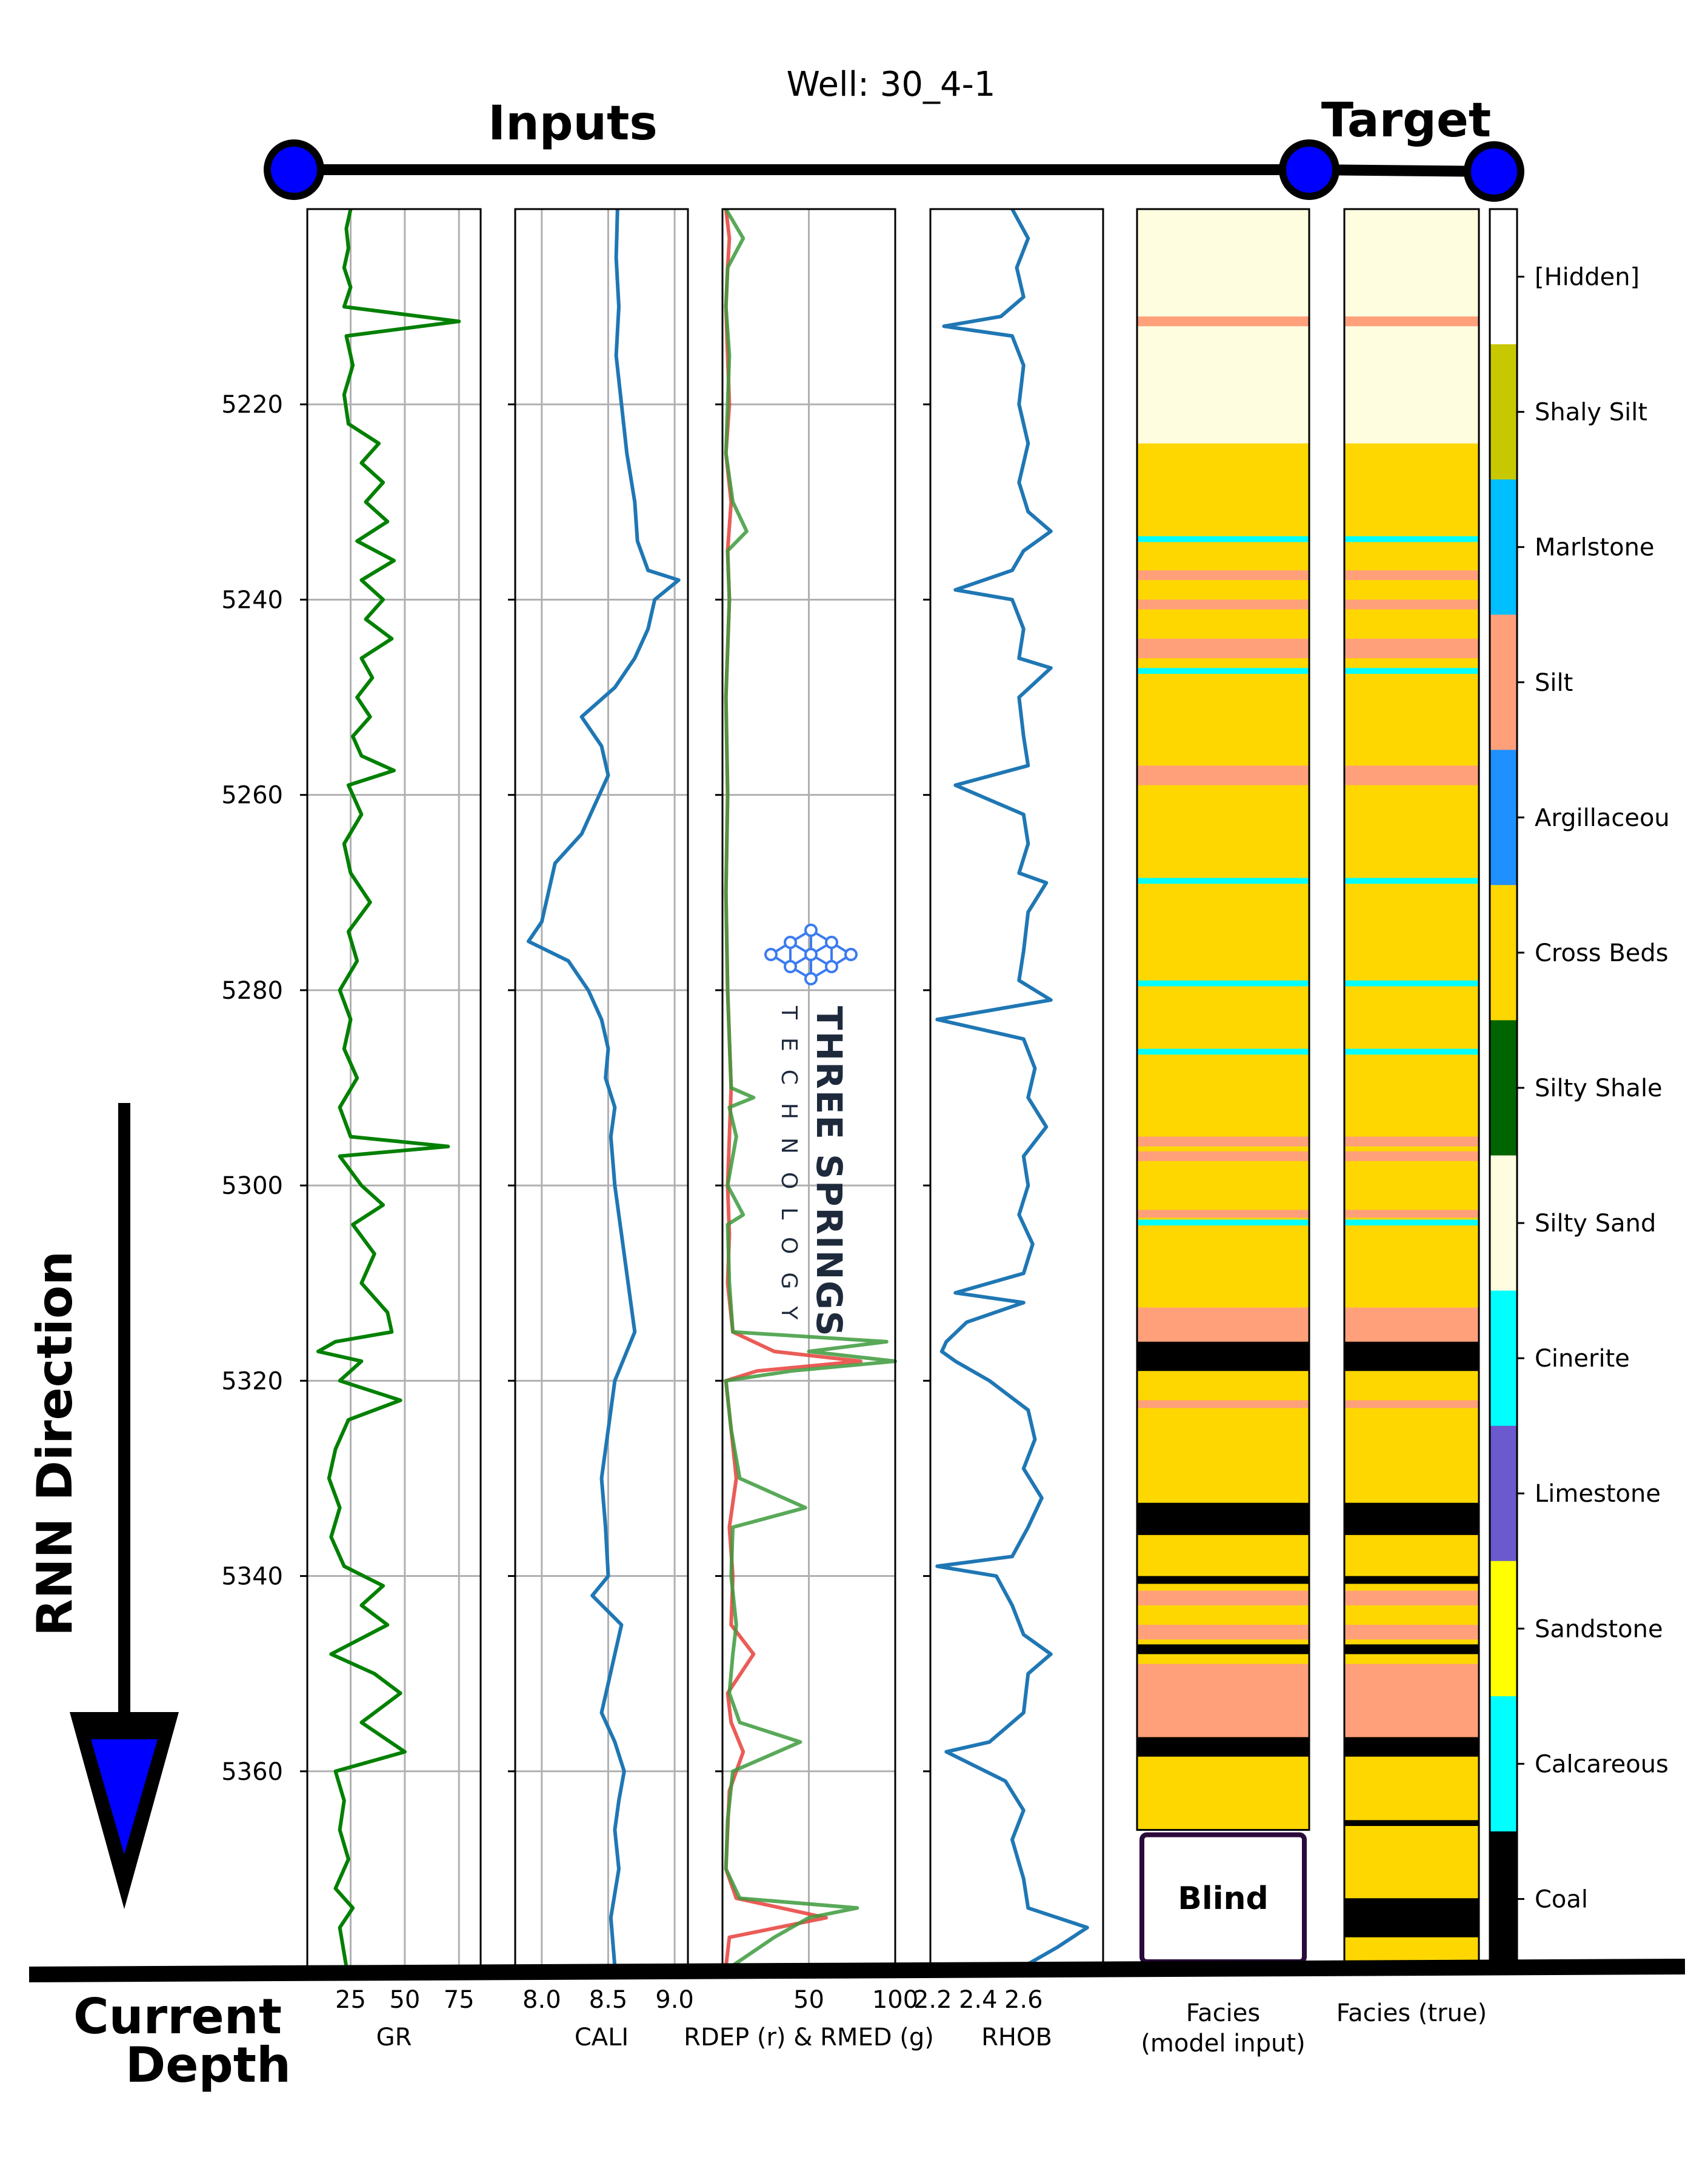 The image size is (1708, 2169). Describe the element at coordinates (252, 991) in the screenshot. I see `y-tick-label: 5280` at that location.